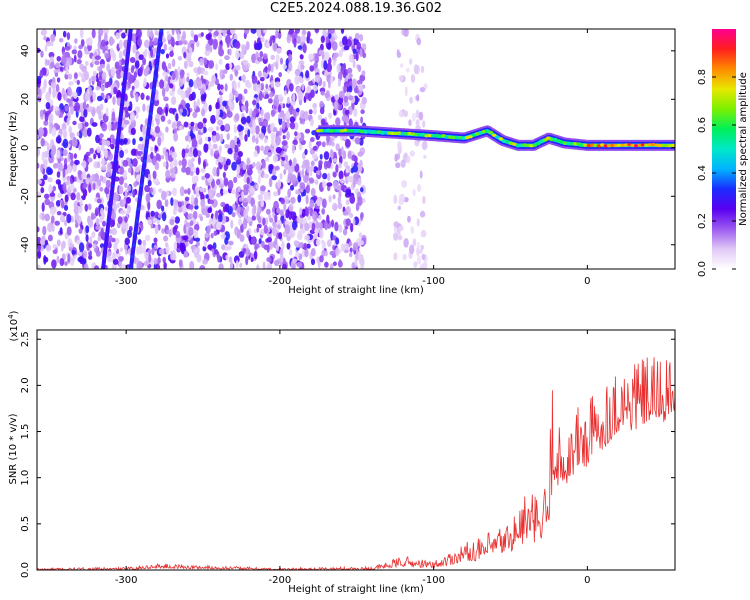  Describe the element at coordinates (356, 290) in the screenshot. I see `spectrogram-x-label: Height of straight line (km)` at that location.